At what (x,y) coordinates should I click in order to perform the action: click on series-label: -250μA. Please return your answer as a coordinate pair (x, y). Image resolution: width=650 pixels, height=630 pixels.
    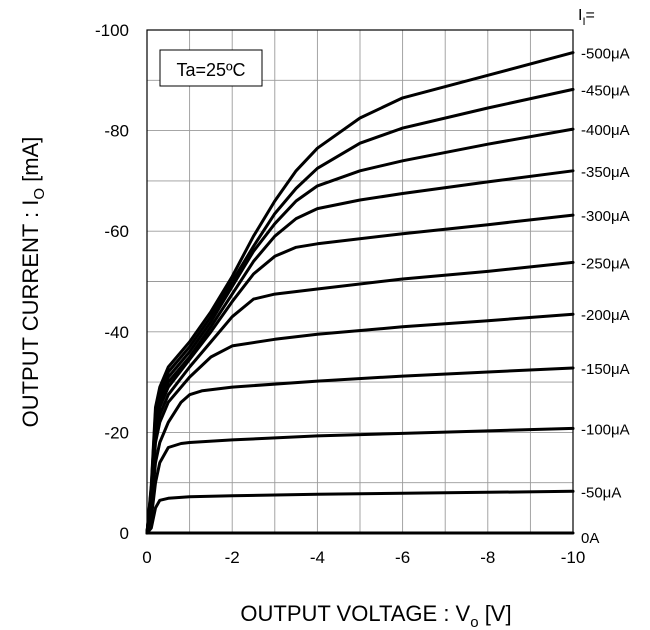
    Looking at the image, I should click on (605, 263).